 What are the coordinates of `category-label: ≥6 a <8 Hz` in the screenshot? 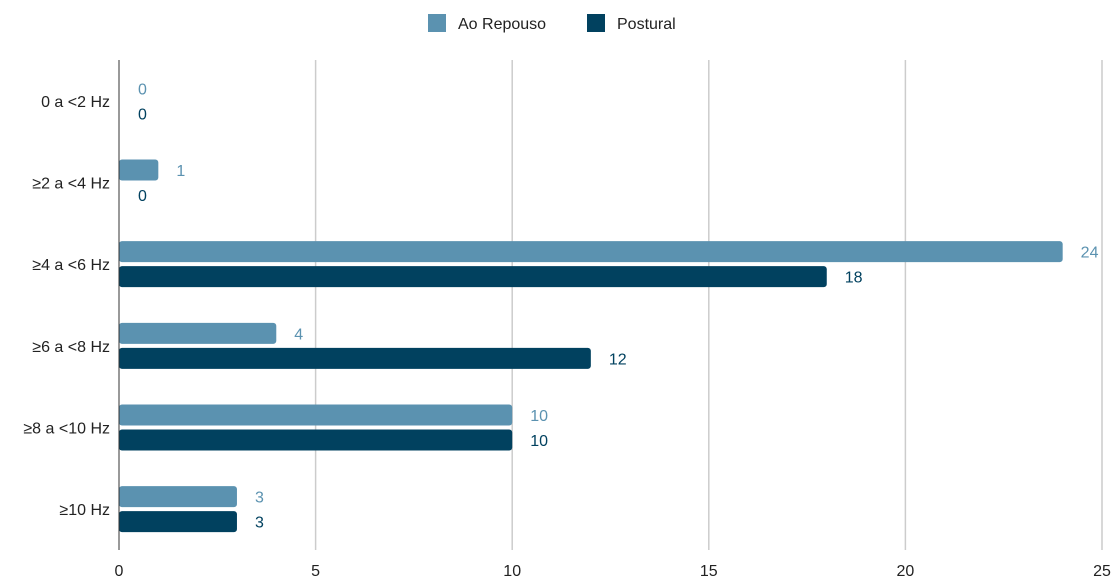 It's located at (71, 347).